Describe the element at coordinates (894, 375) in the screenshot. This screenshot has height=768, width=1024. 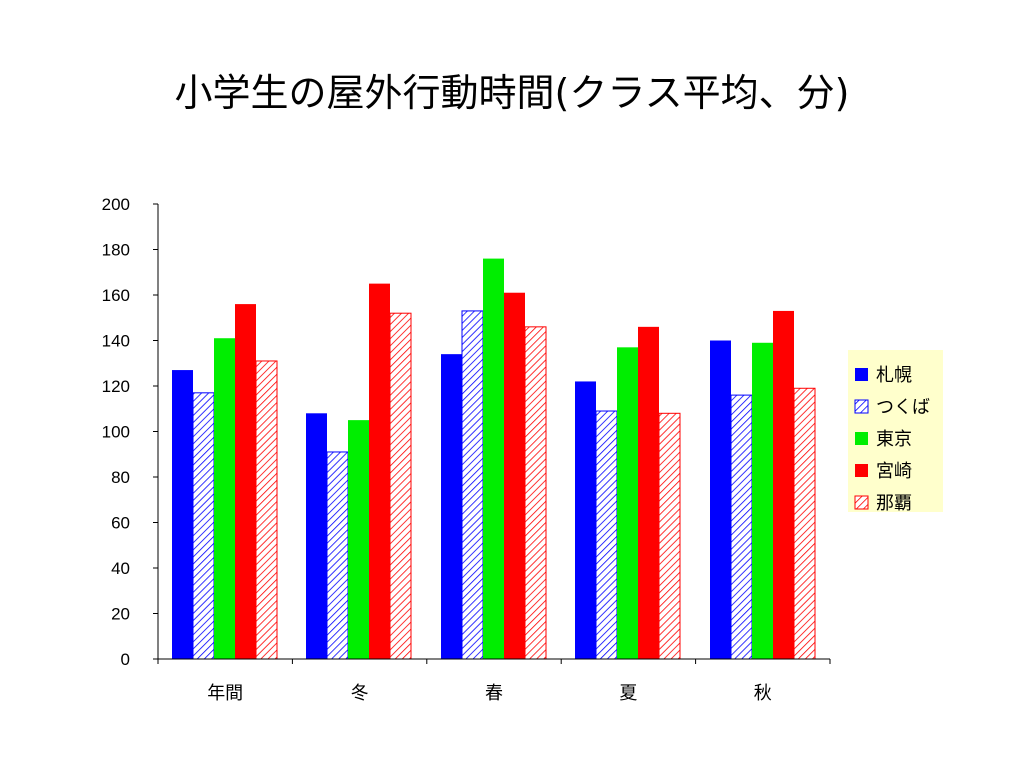
I see `legend-label: 札幌` at that location.